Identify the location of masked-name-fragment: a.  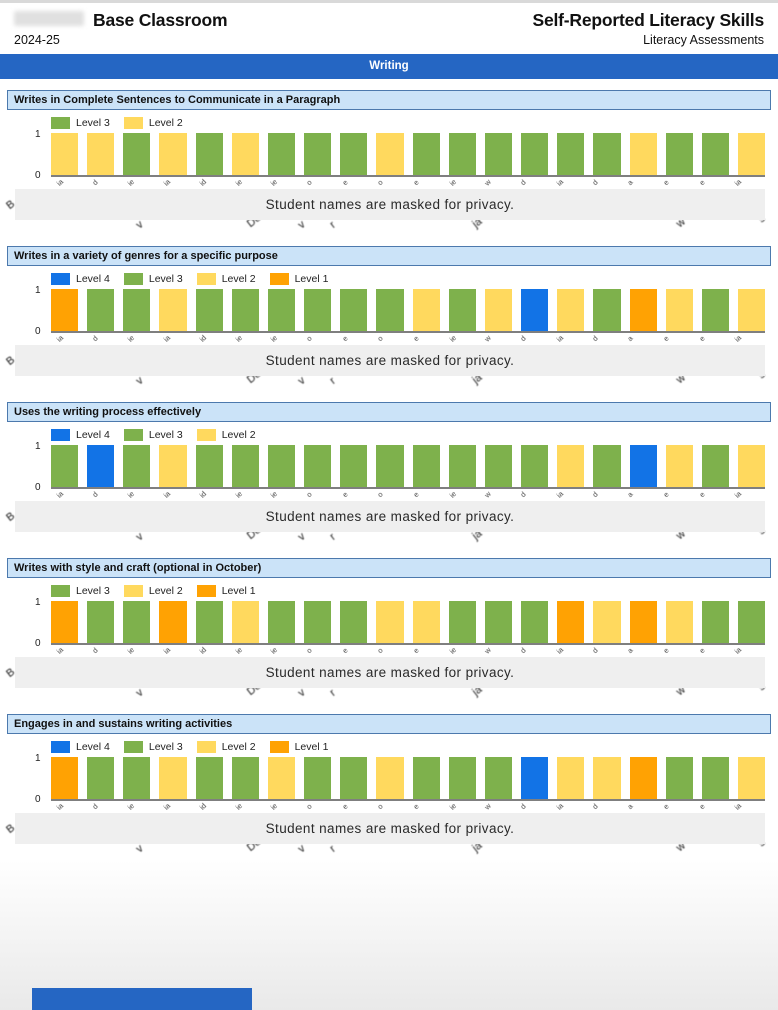
(630, 806).